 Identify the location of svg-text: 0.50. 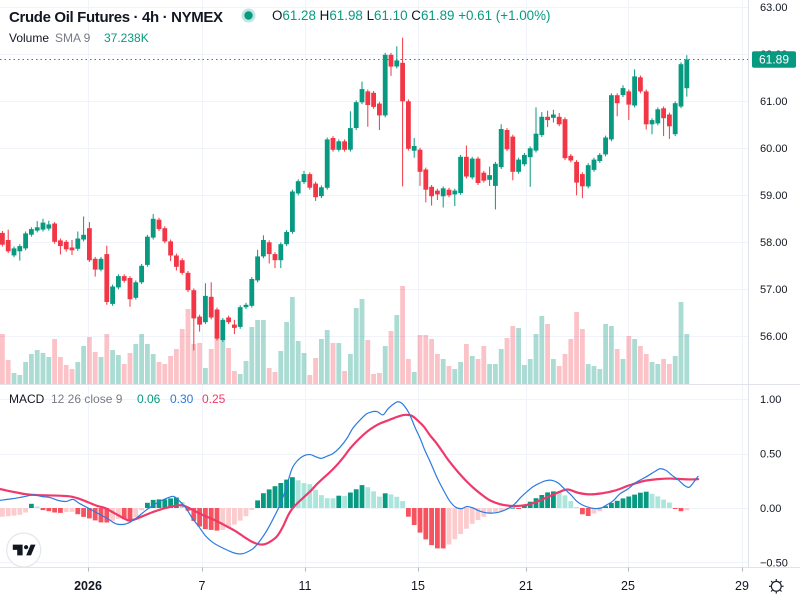
(770, 454).